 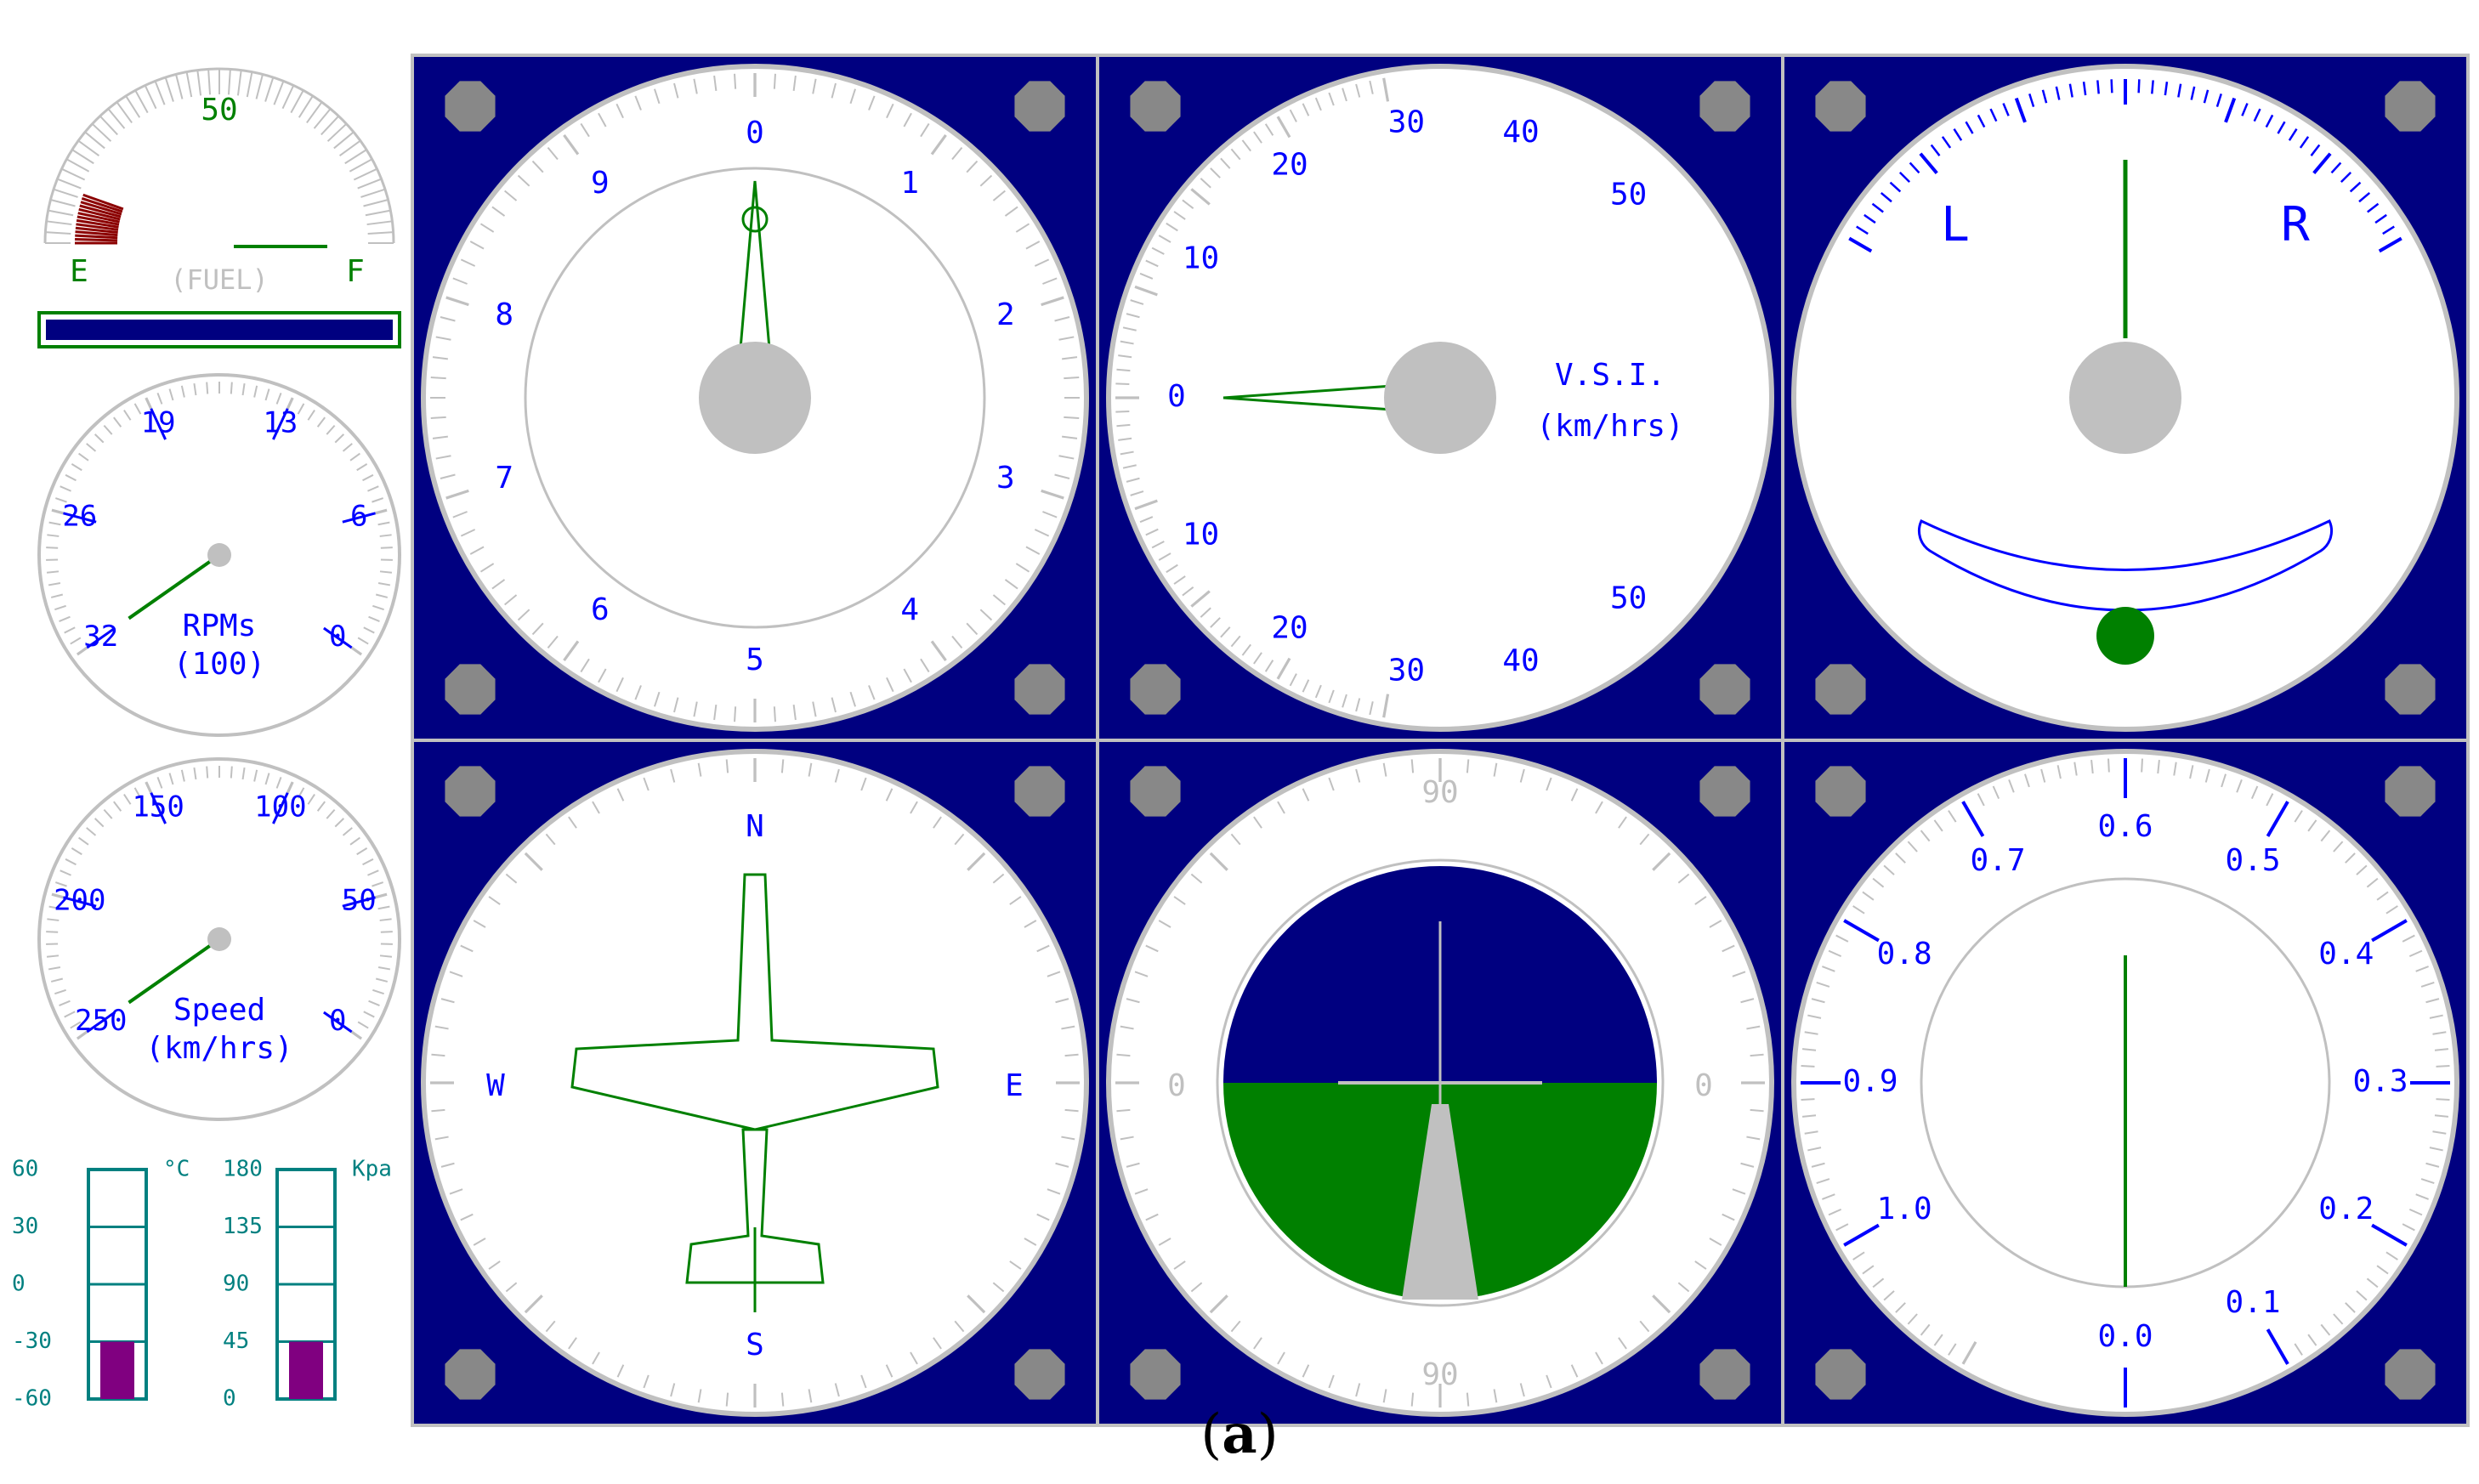 I want to click on vsi-tick, so click(x=1123, y=370).